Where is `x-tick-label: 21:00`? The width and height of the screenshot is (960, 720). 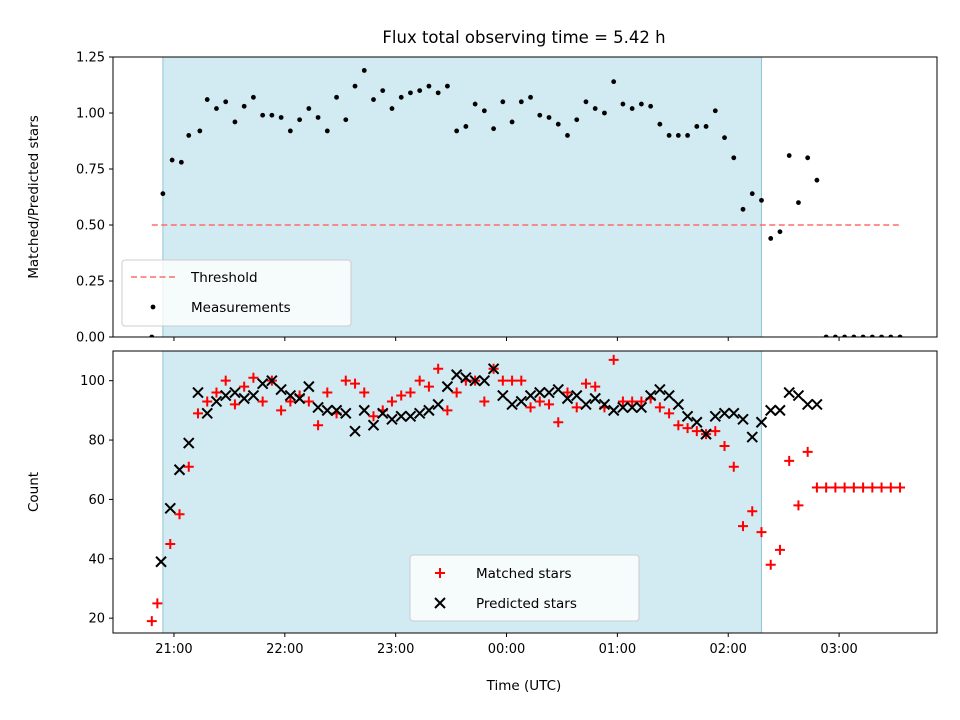 x-tick-label: 21:00 is located at coordinates (173, 649).